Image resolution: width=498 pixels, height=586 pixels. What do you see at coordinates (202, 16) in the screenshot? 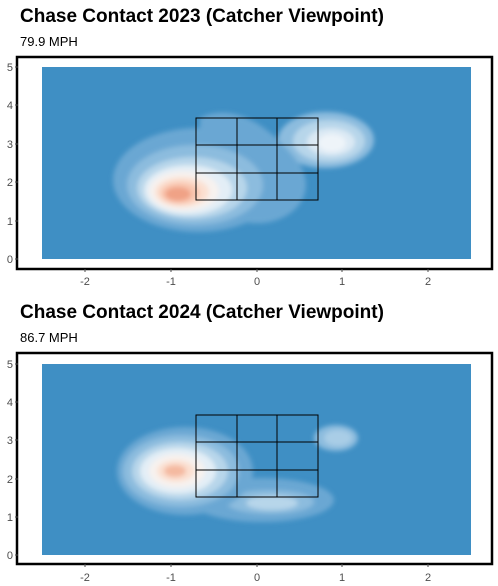
I see `chart-title: Chase Contact 2023 (Catcher Viewpoint)` at bounding box center [202, 16].